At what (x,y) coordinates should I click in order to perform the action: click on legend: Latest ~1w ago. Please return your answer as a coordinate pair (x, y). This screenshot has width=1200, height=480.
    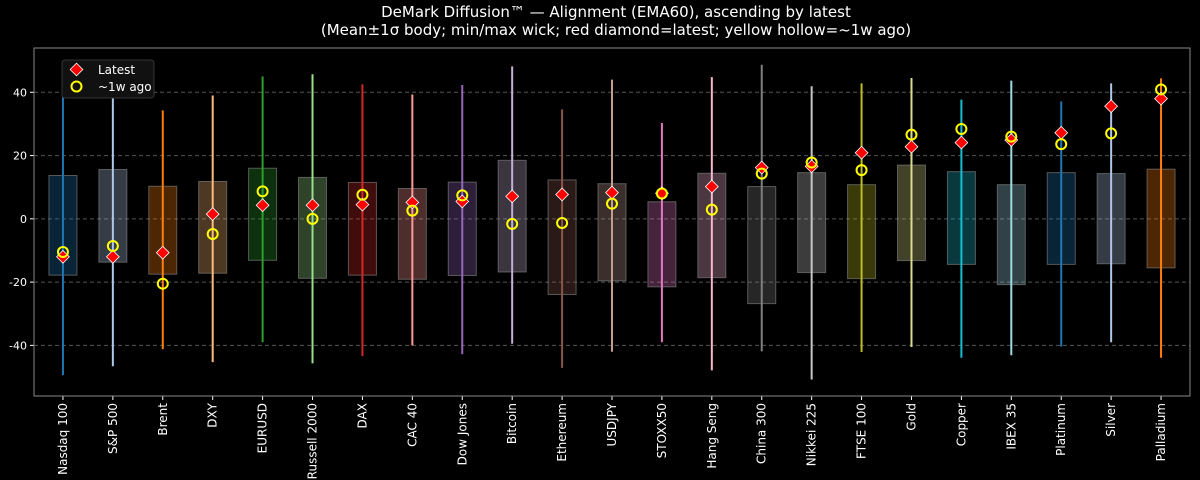
    Looking at the image, I should click on (108, 79).